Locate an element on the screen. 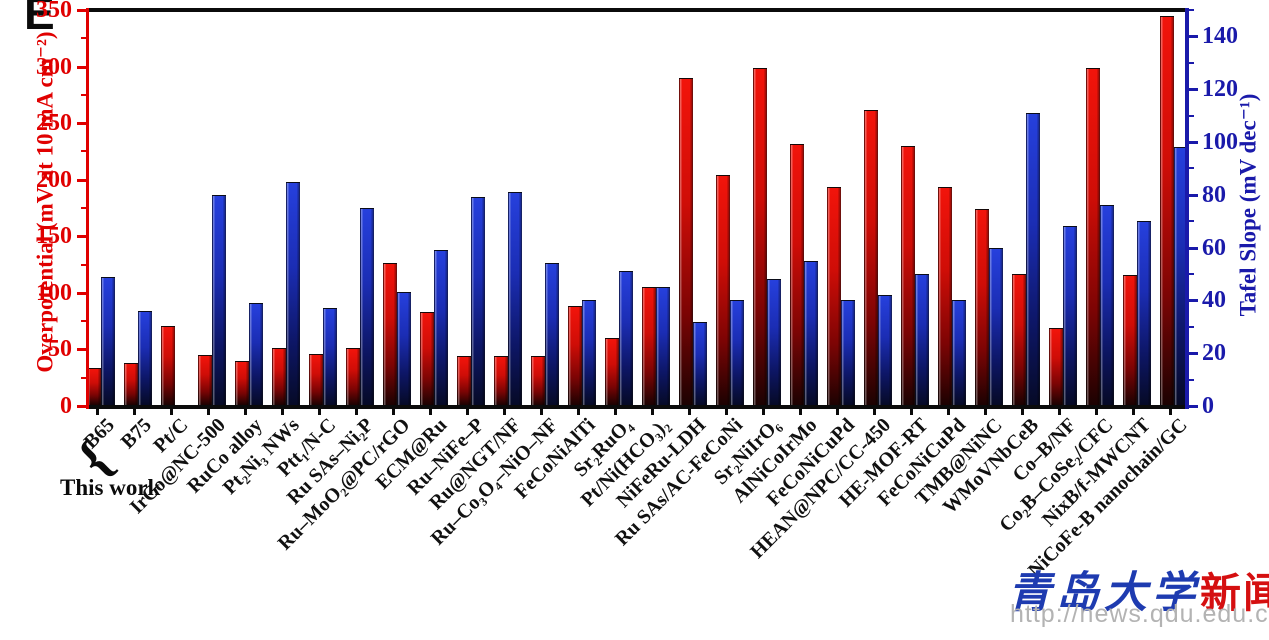 This screenshot has height=640, width=1269. right-spine is located at coordinates (1187, 208).